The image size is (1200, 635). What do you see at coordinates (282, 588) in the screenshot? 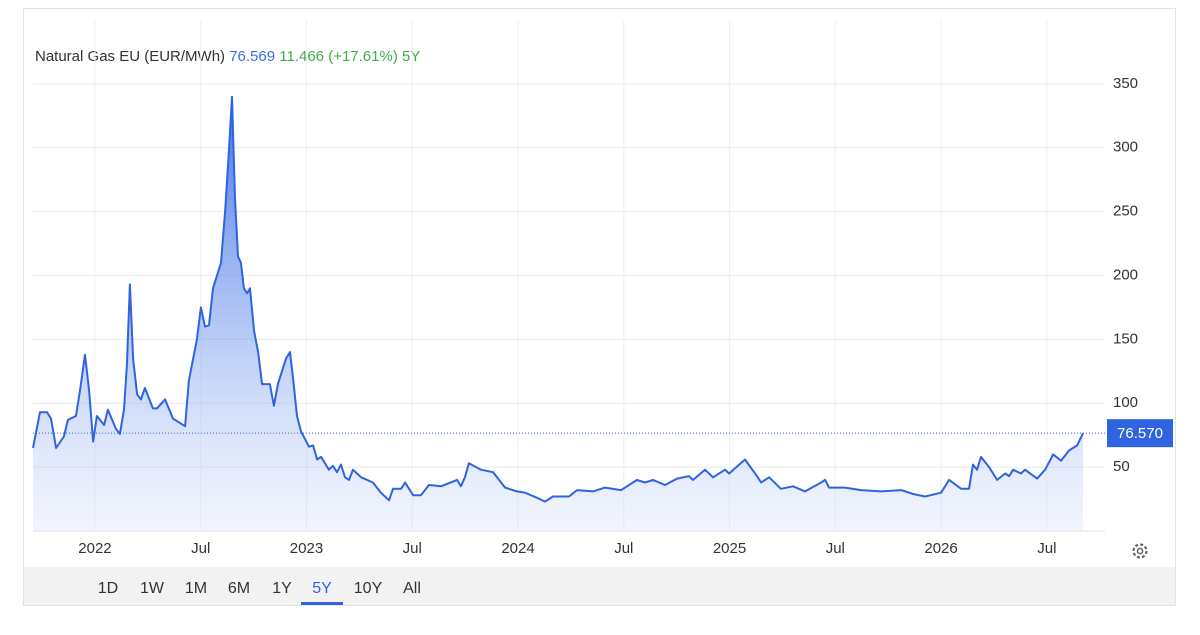
I see `period-button: 1Y` at bounding box center [282, 588].